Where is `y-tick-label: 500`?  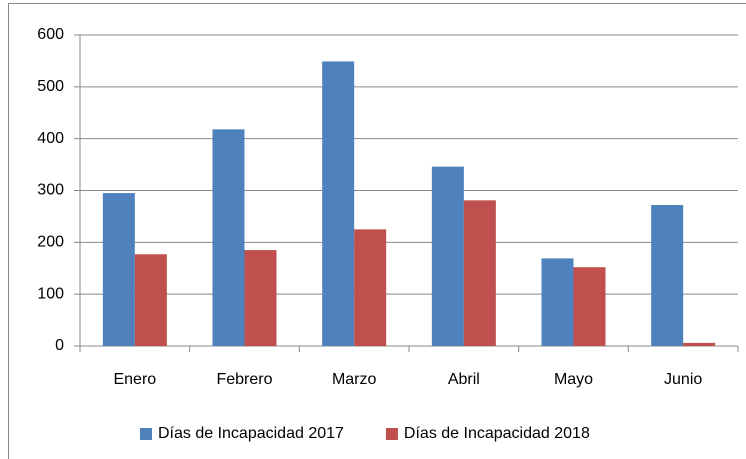 y-tick-label: 500 is located at coordinates (50, 86).